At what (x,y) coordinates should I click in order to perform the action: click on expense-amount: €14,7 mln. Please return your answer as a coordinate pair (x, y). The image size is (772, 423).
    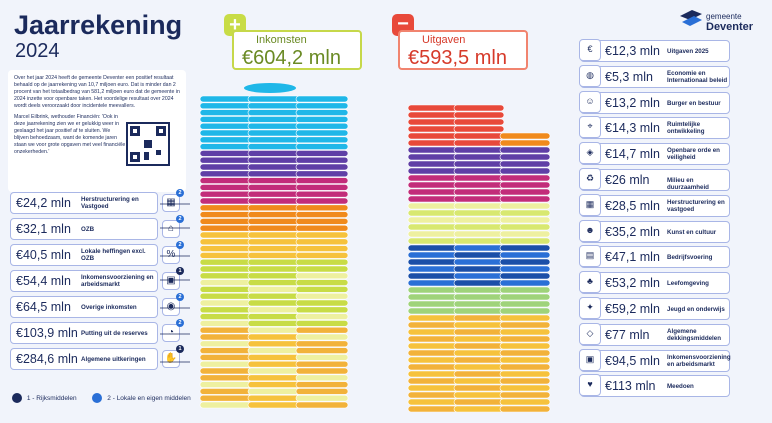
    Looking at the image, I should click on (632, 154).